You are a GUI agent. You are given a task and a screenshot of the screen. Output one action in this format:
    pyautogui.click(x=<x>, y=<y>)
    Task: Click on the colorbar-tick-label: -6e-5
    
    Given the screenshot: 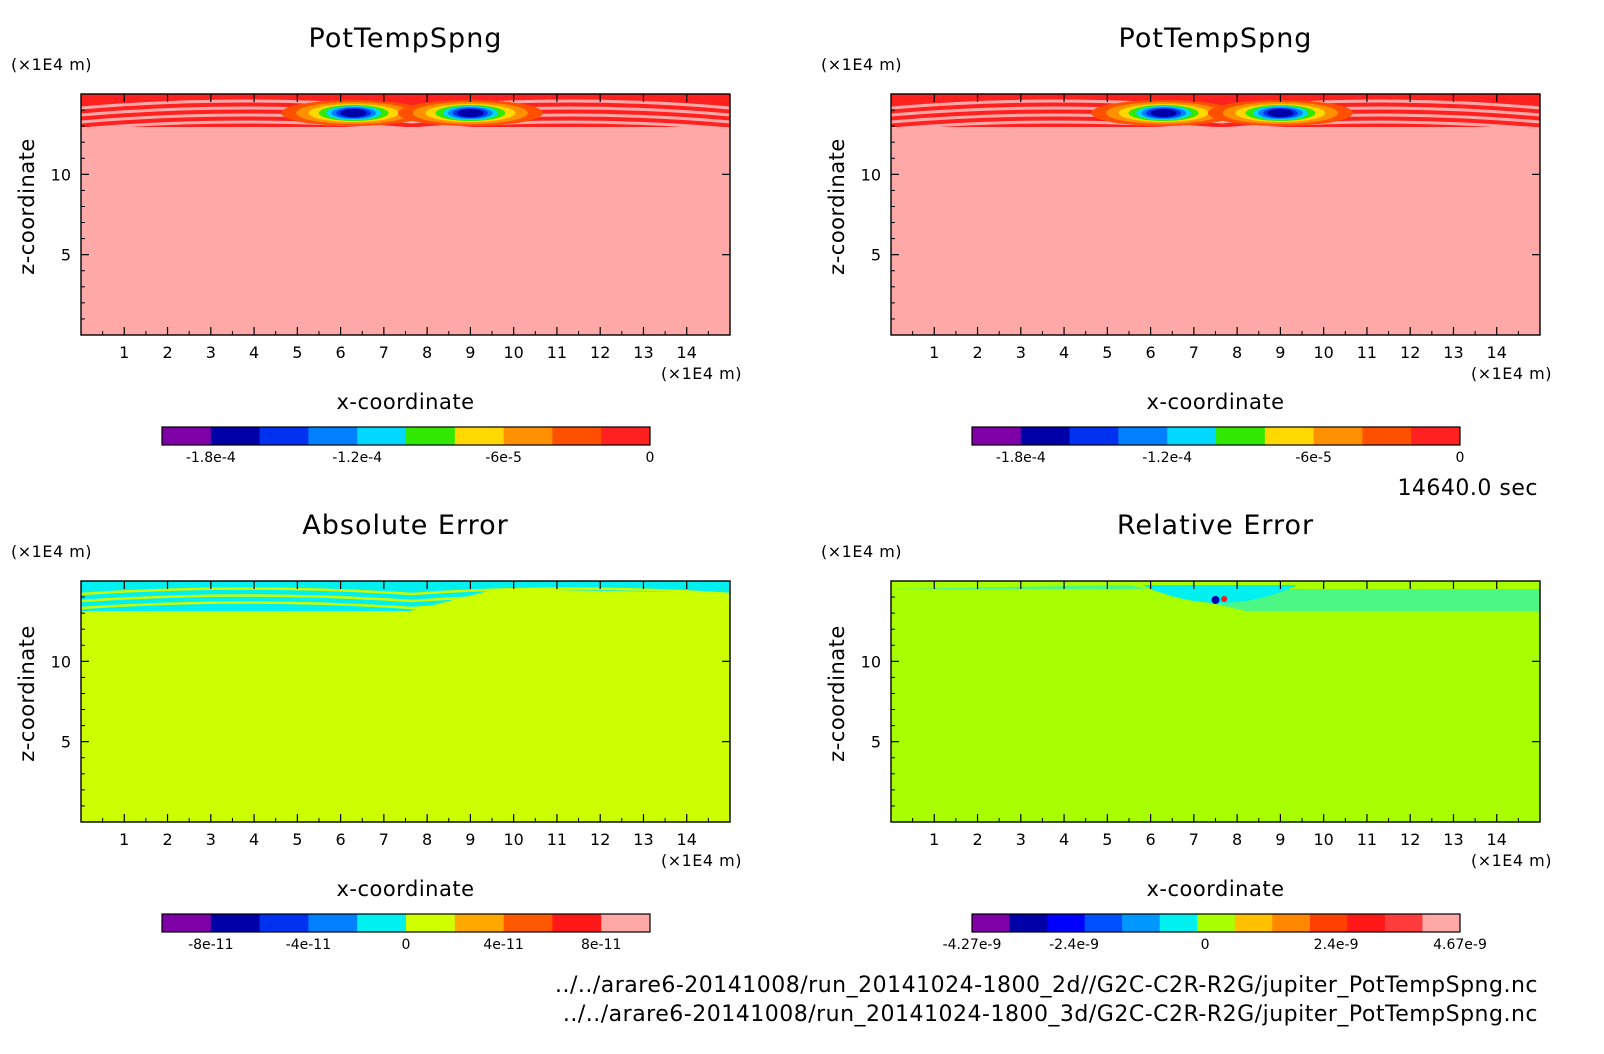 What is the action you would take?
    pyautogui.click(x=503, y=458)
    